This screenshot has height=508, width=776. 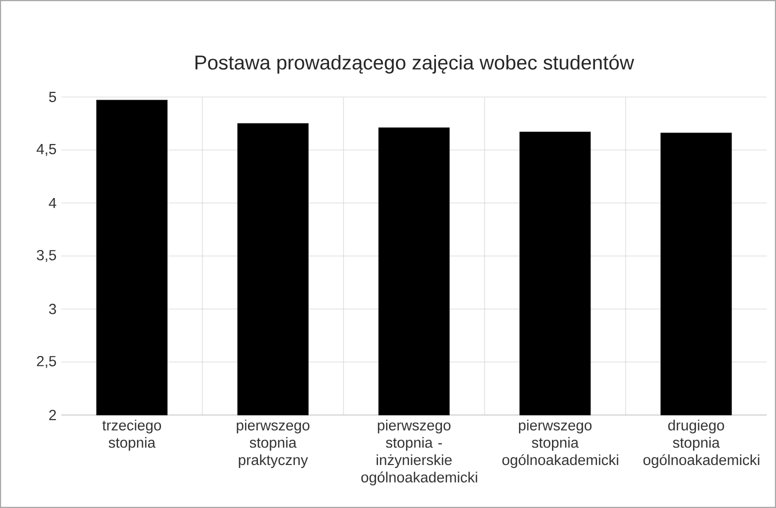 What do you see at coordinates (419, 453) in the screenshot?
I see `x-tick-label: pierwszego stopnia - inżynierskie ogólnoakademicki` at bounding box center [419, 453].